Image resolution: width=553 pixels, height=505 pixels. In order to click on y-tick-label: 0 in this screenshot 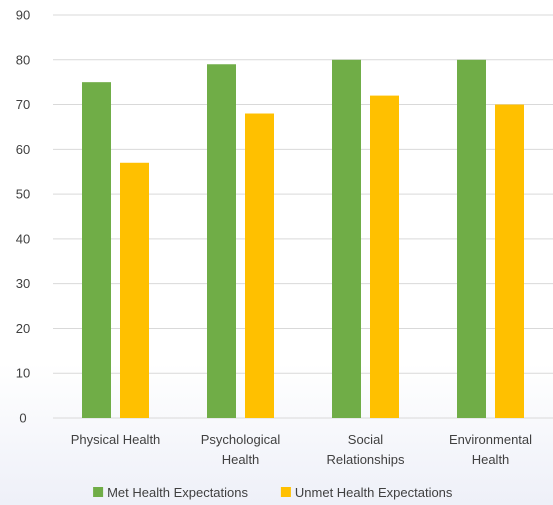, I will do `click(22, 418)`.